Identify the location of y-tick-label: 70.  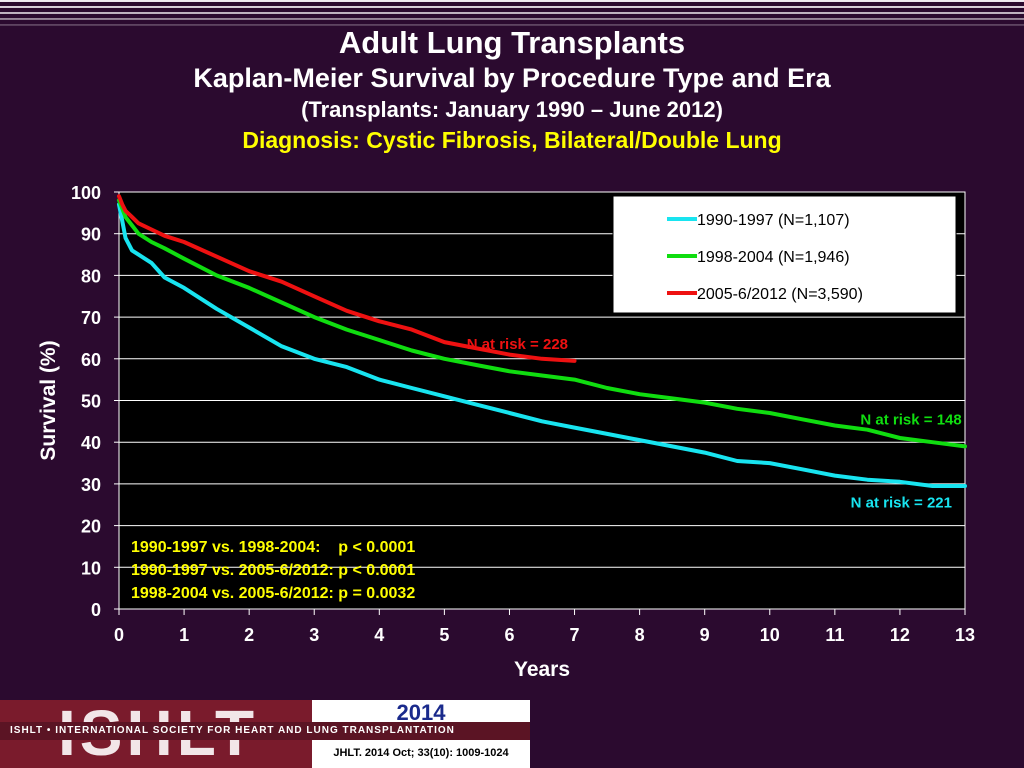
(91, 318).